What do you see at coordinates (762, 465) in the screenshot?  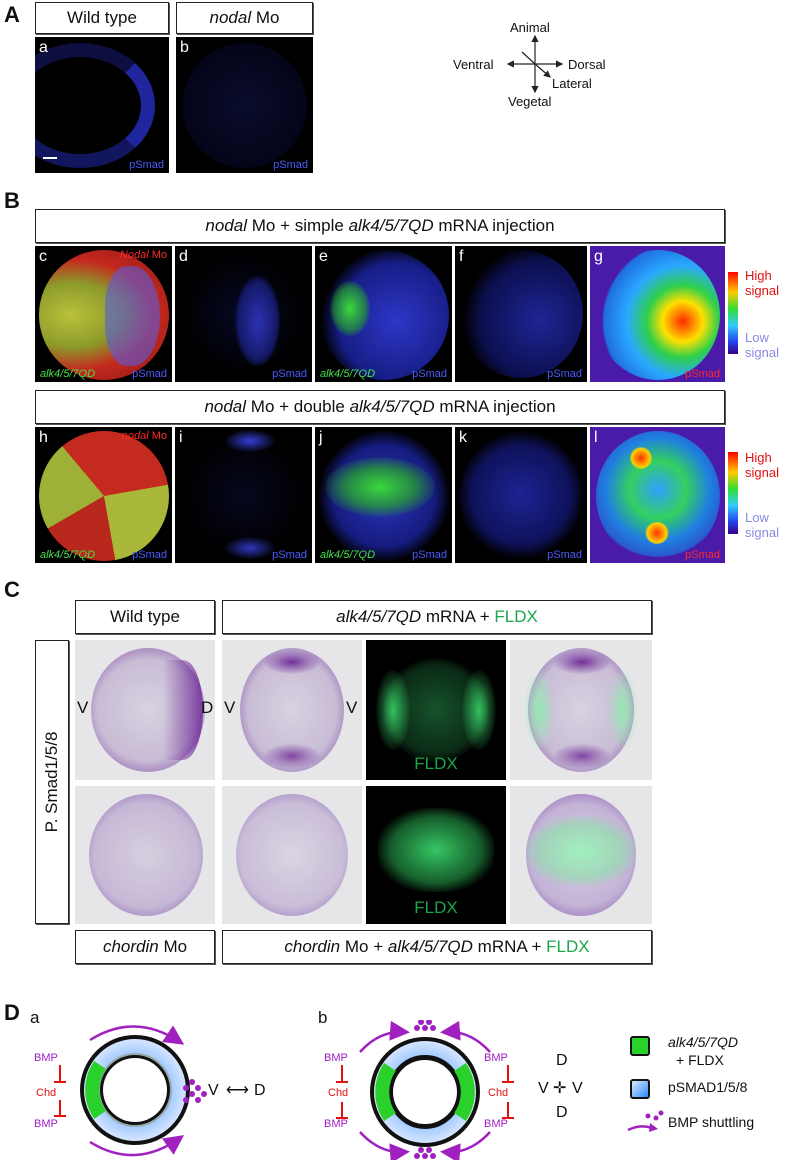 I see `scale2-high: High signal` at bounding box center [762, 465].